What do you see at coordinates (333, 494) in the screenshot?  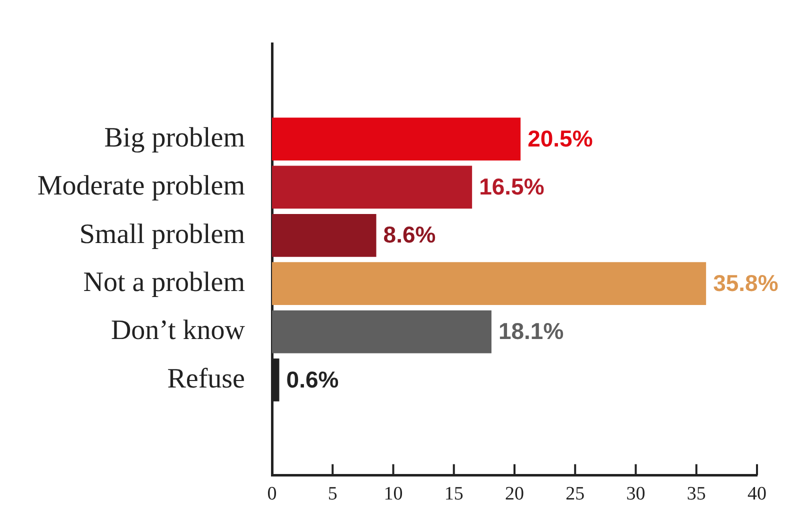 I see `x-tick-label: 5` at bounding box center [333, 494].